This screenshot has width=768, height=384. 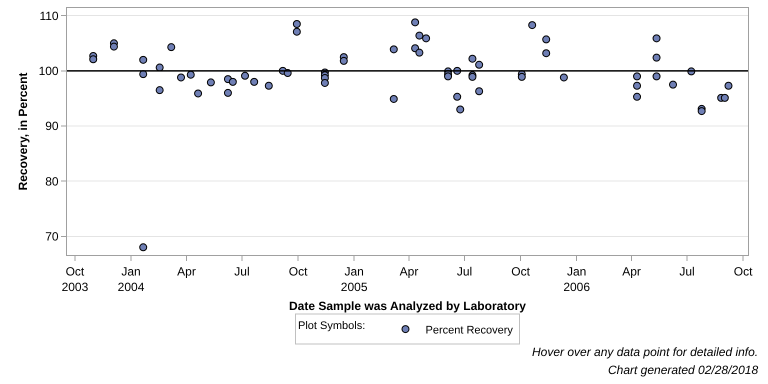 I want to click on y-tick-label: 70, so click(x=52, y=236).